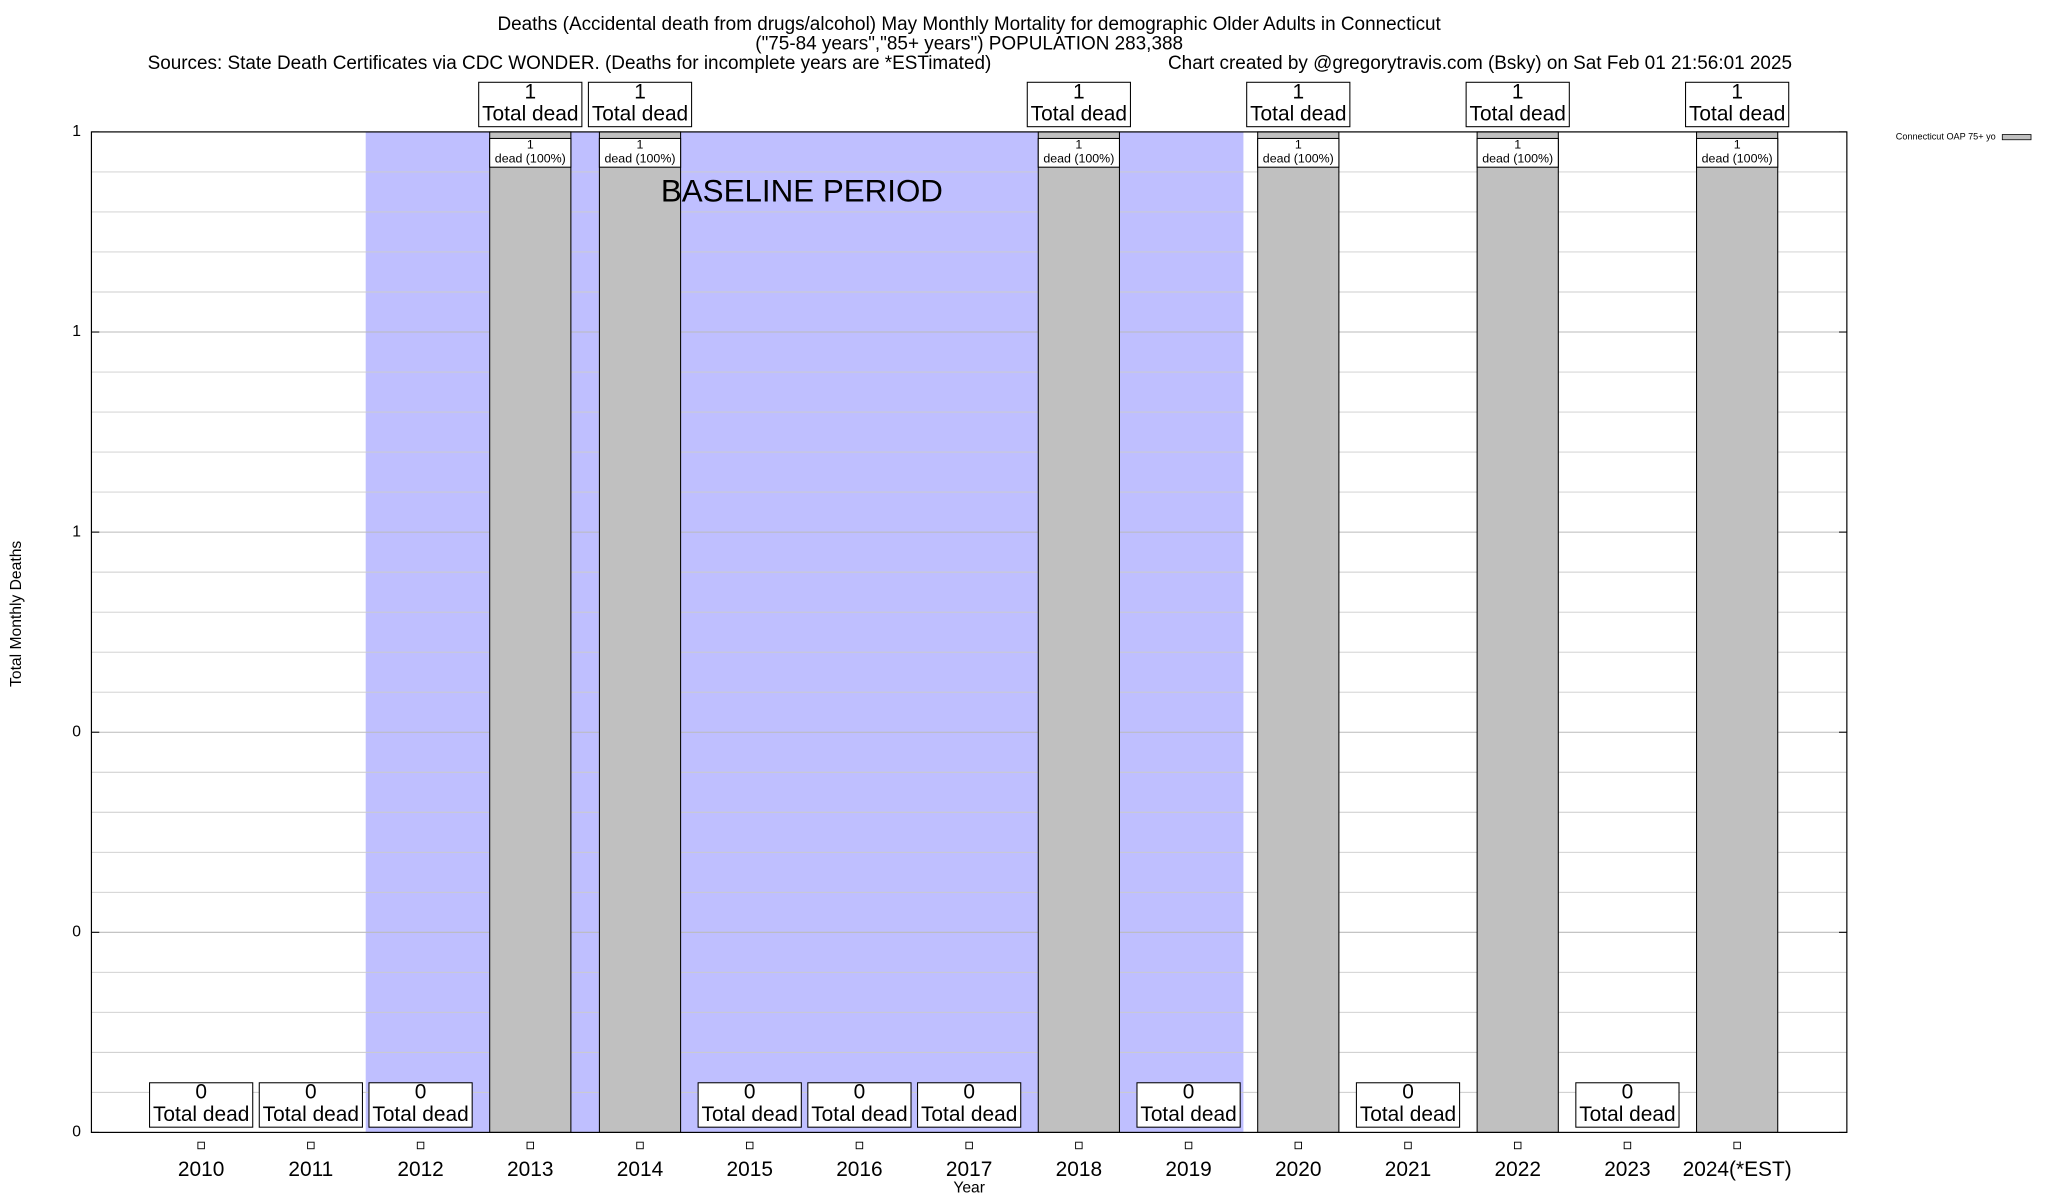  What do you see at coordinates (1079, 1169) in the screenshot?
I see `x-tick-label: 2018` at bounding box center [1079, 1169].